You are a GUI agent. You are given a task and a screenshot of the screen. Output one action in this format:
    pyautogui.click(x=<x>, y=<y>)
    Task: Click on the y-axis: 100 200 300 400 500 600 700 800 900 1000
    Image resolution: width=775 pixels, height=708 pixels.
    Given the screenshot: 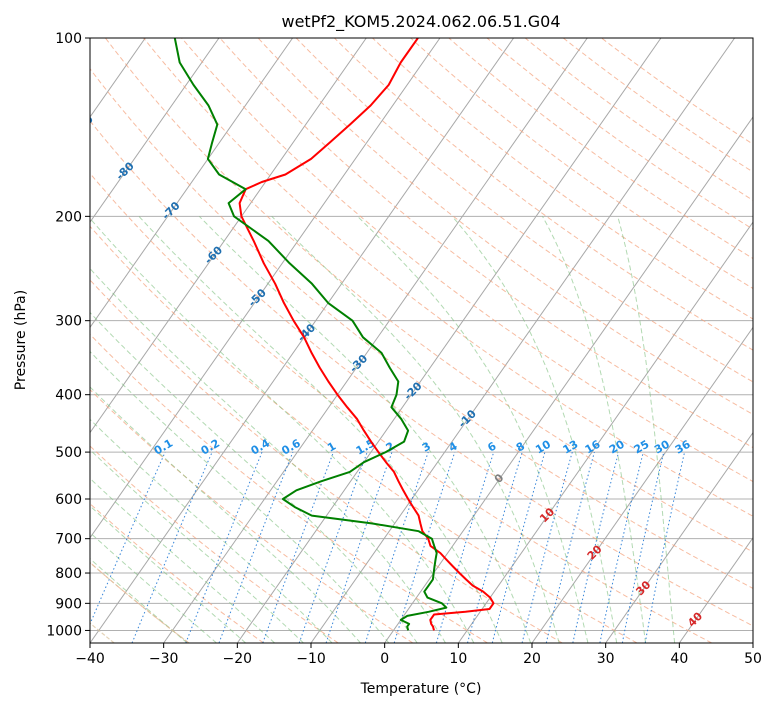 What is the action you would take?
    pyautogui.click(x=68, y=335)
    